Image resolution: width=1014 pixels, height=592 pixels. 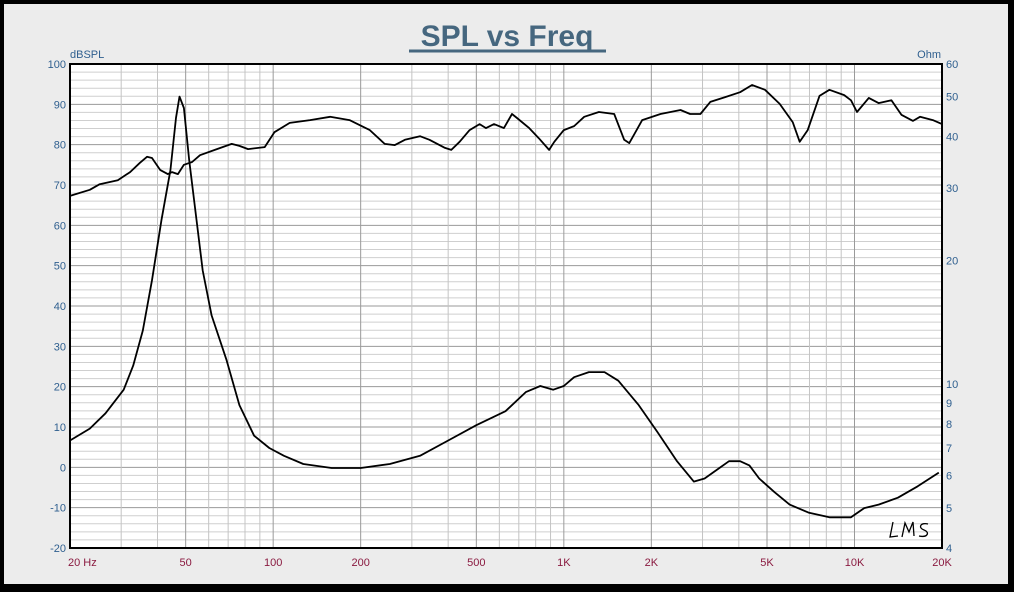 What do you see at coordinates (952, 137) in the screenshot?
I see `right-tick-label: 40` at bounding box center [952, 137].